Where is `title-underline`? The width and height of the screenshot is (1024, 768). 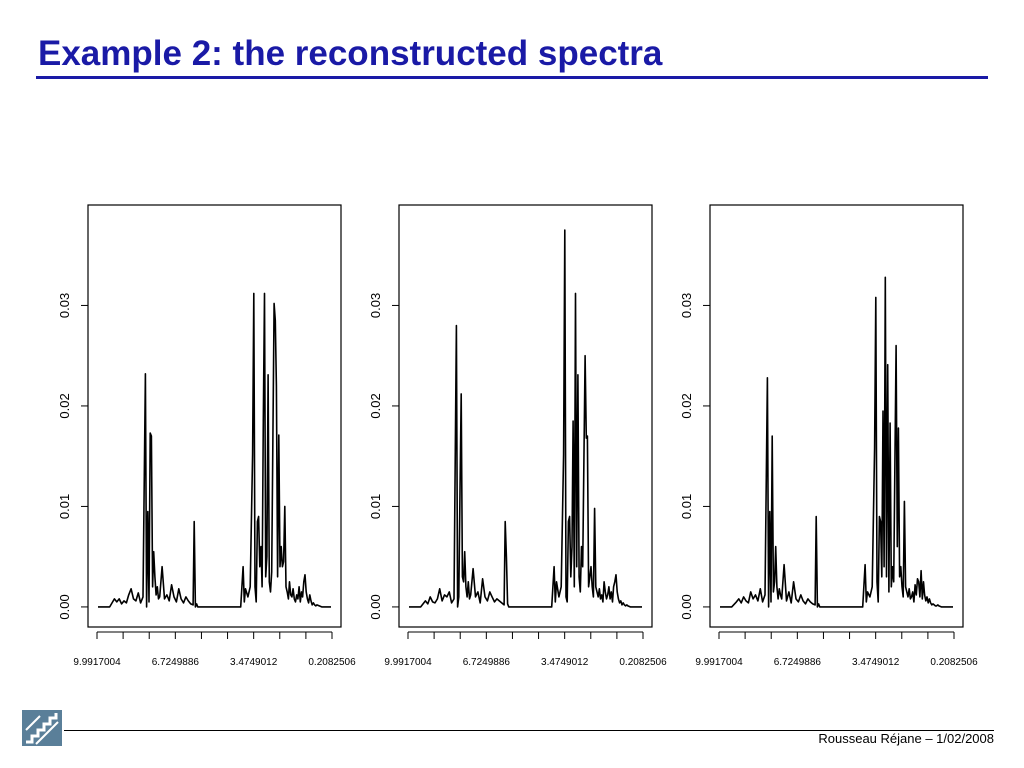 title-underline is located at coordinates (512, 77).